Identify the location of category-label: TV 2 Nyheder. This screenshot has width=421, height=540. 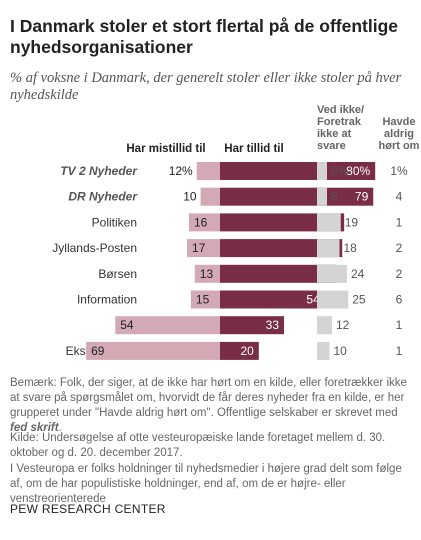
(99, 171).